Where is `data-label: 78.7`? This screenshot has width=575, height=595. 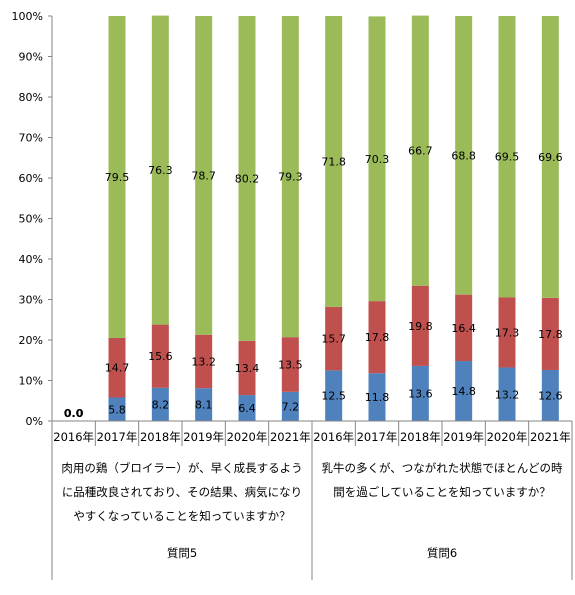 data-label: 78.7 is located at coordinates (203, 175).